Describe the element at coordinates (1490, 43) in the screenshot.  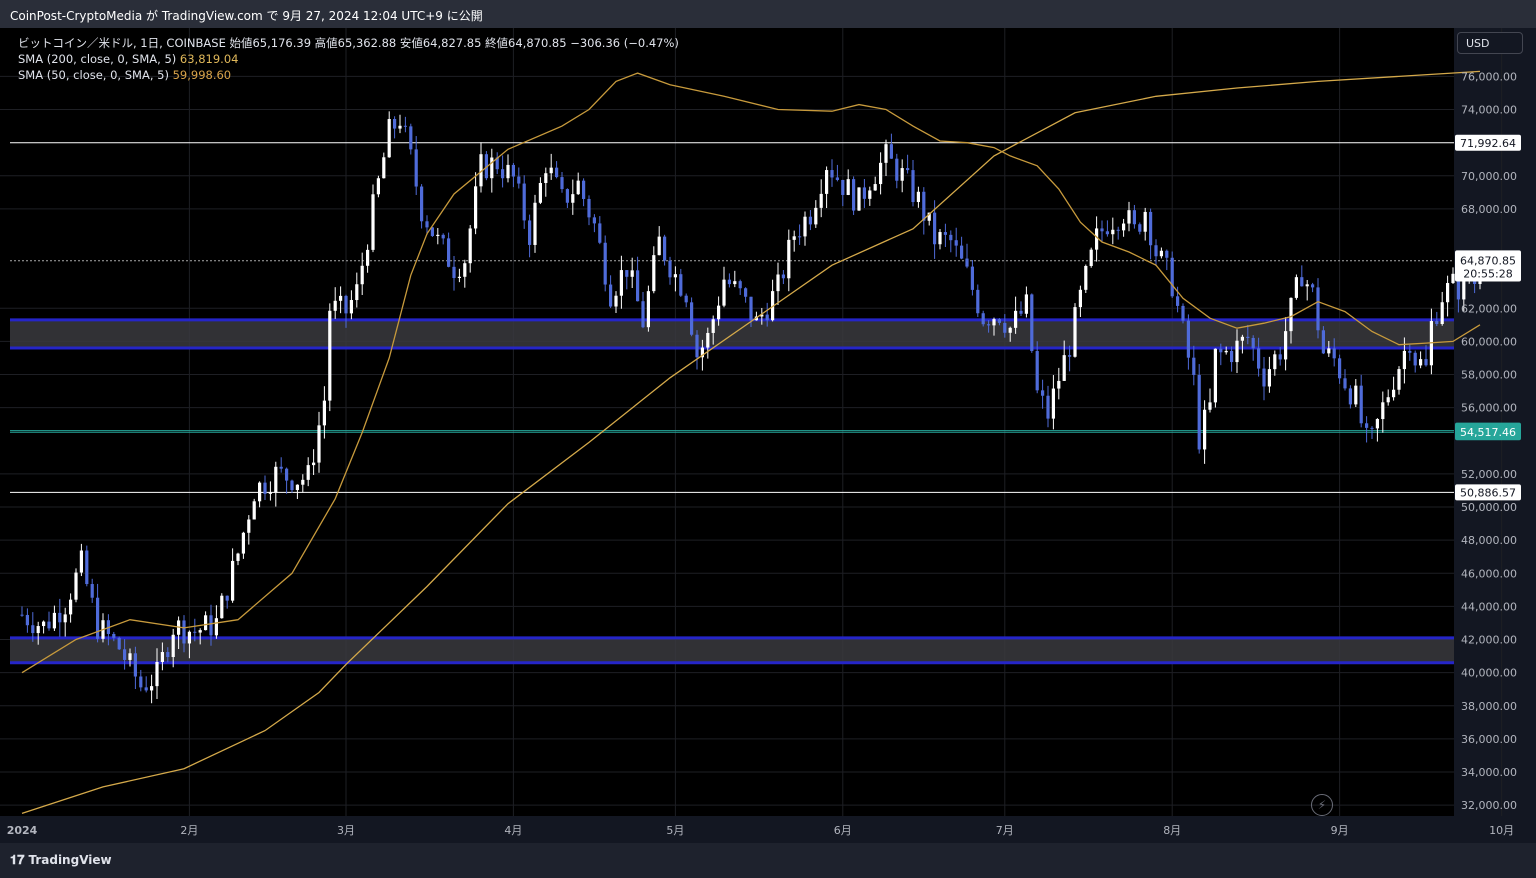
I see `currency-button: USD` at that location.